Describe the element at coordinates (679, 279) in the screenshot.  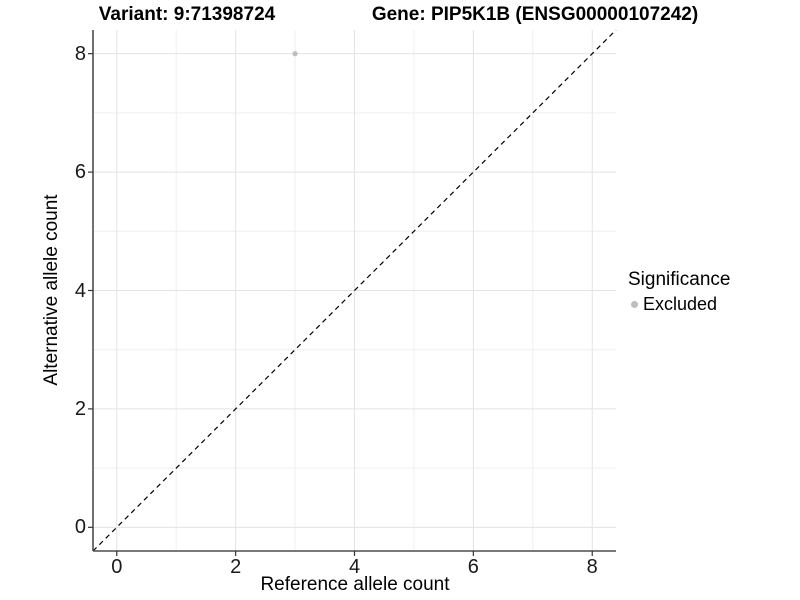
I see `legend-title: Significance` at that location.